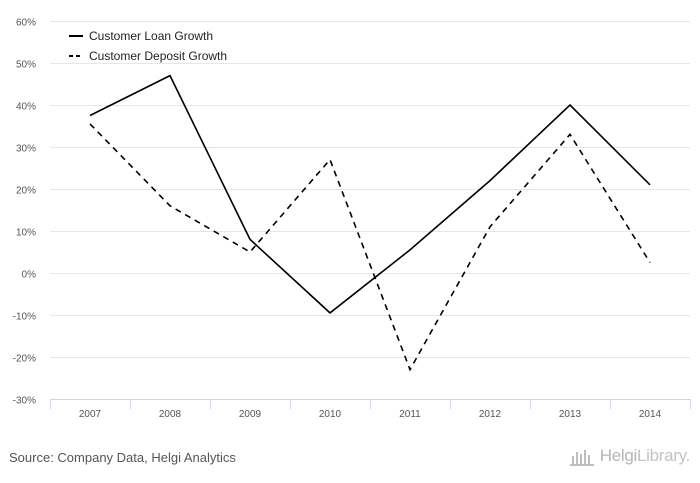 The image size is (700, 483). I want to click on x-tick-label: 2014, so click(650, 414).